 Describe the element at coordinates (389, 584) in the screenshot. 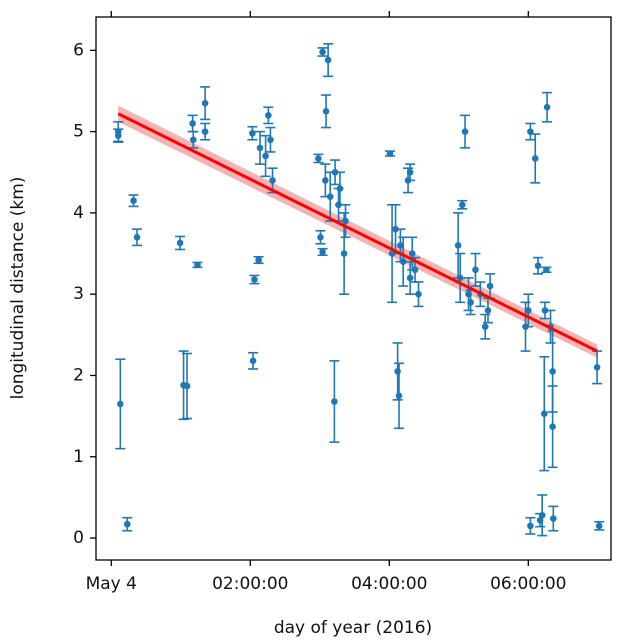

I see `x-tick-label: 04:00:00` at that location.